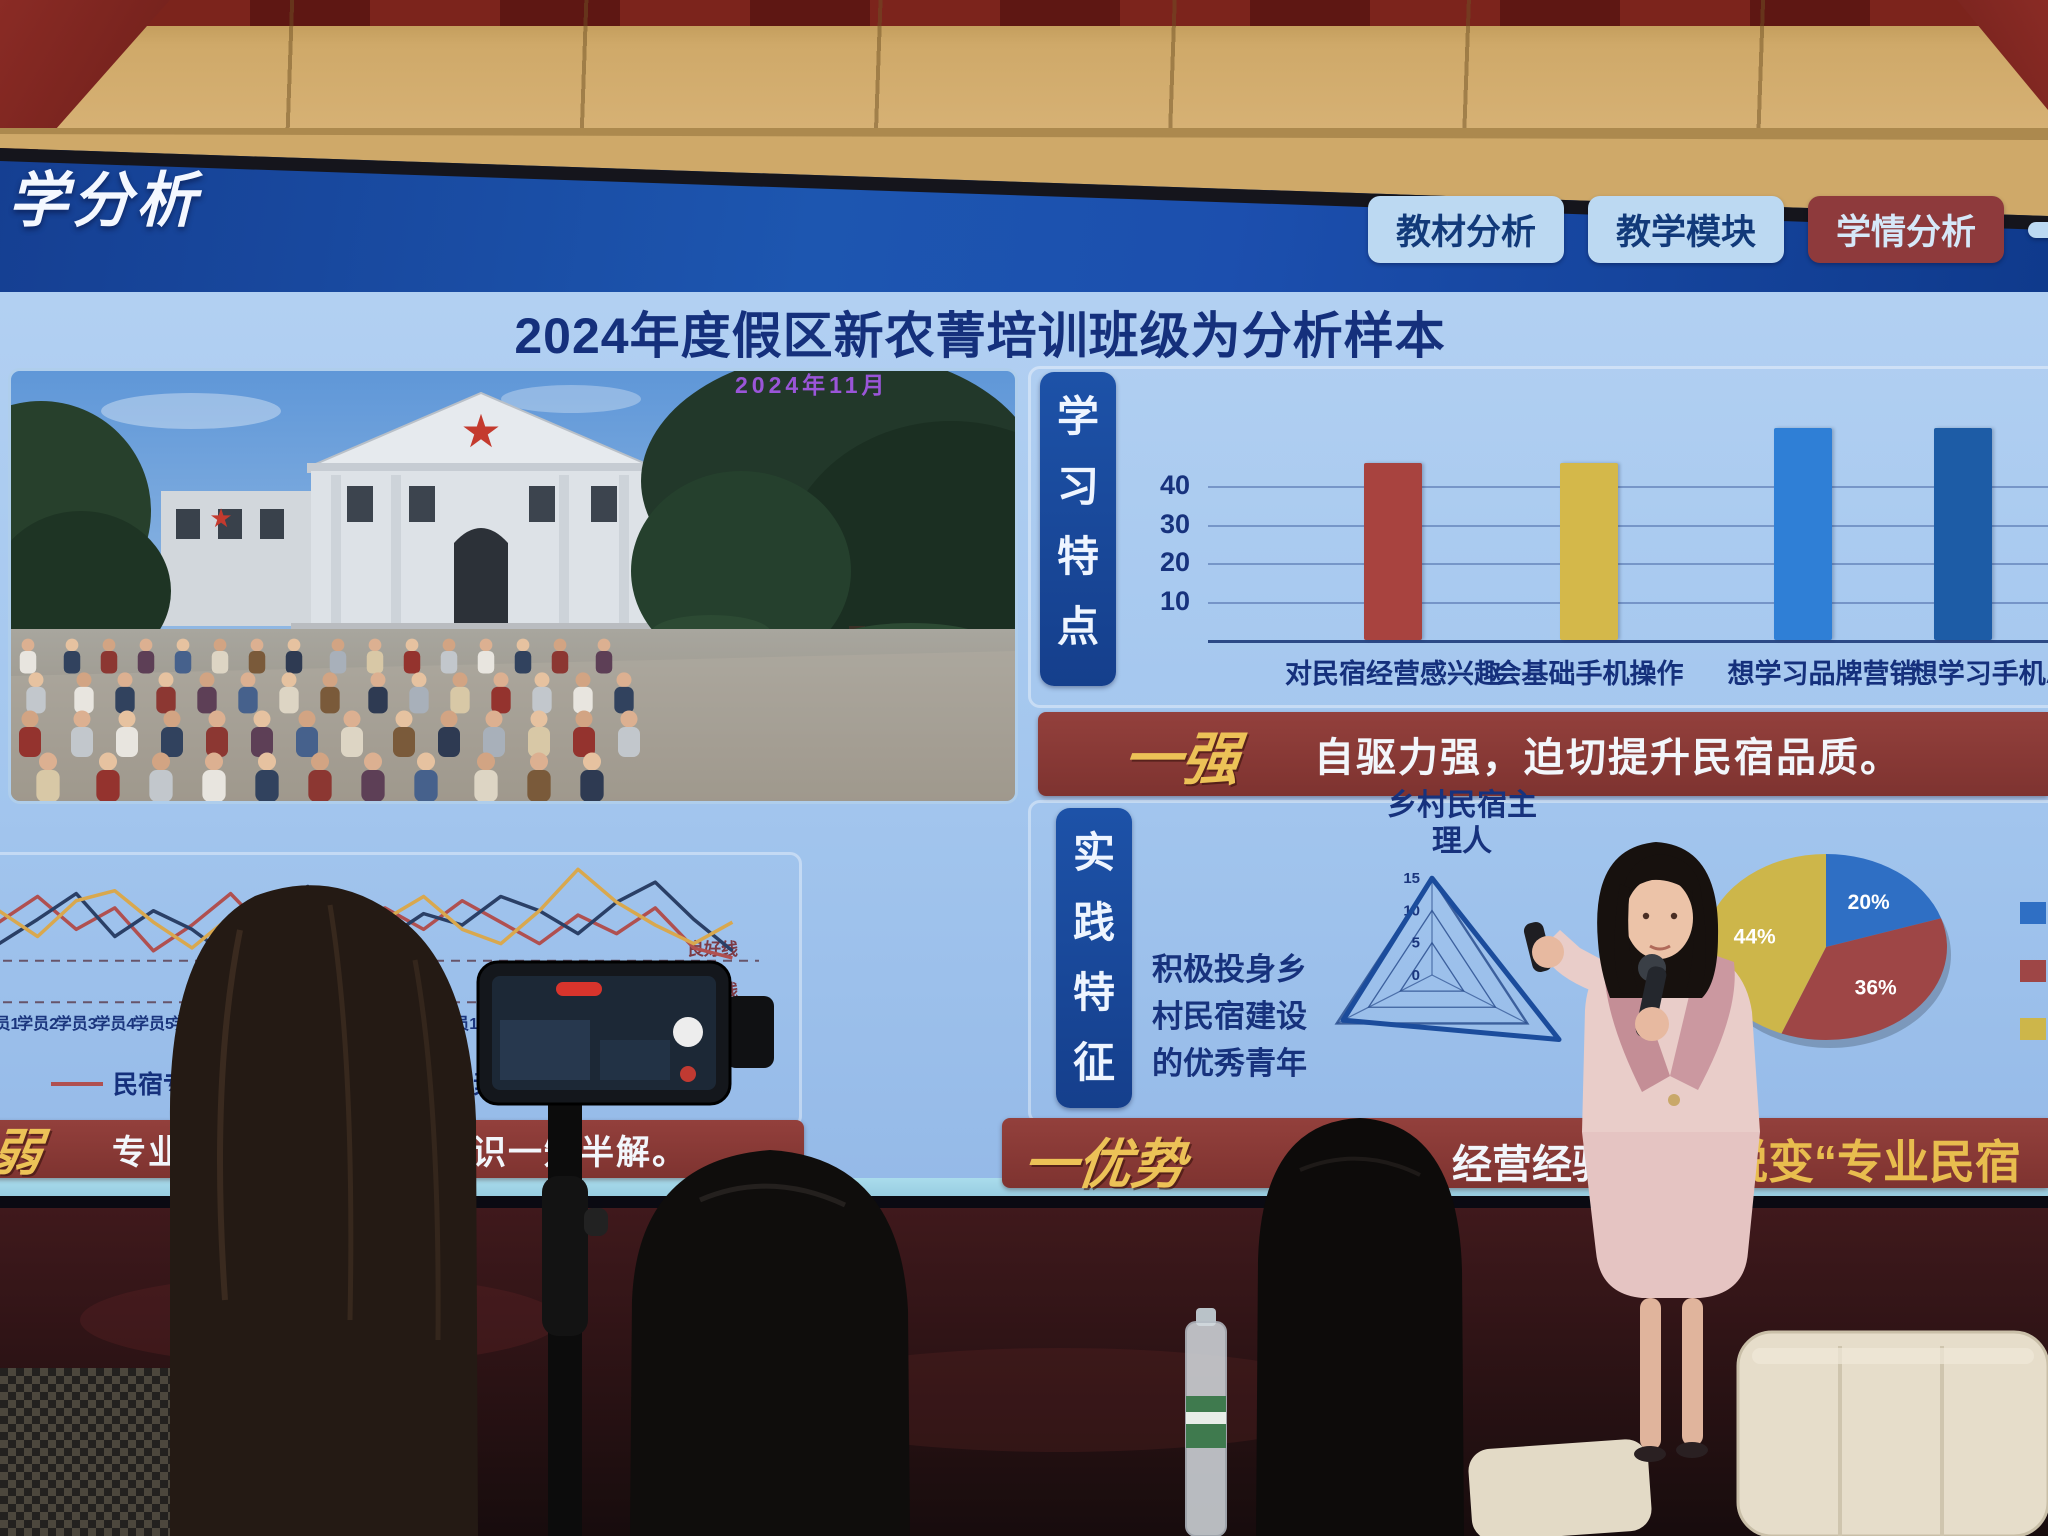 The height and width of the screenshot is (1536, 2048). What do you see at coordinates (1462, 823) in the screenshot?
I see `radar-title: 乡村民宿主 理人` at bounding box center [1462, 823].